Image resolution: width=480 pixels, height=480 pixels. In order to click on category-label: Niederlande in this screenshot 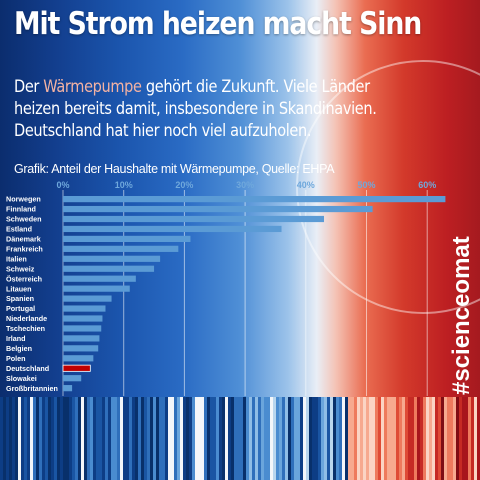, I will do `click(26, 318)`.